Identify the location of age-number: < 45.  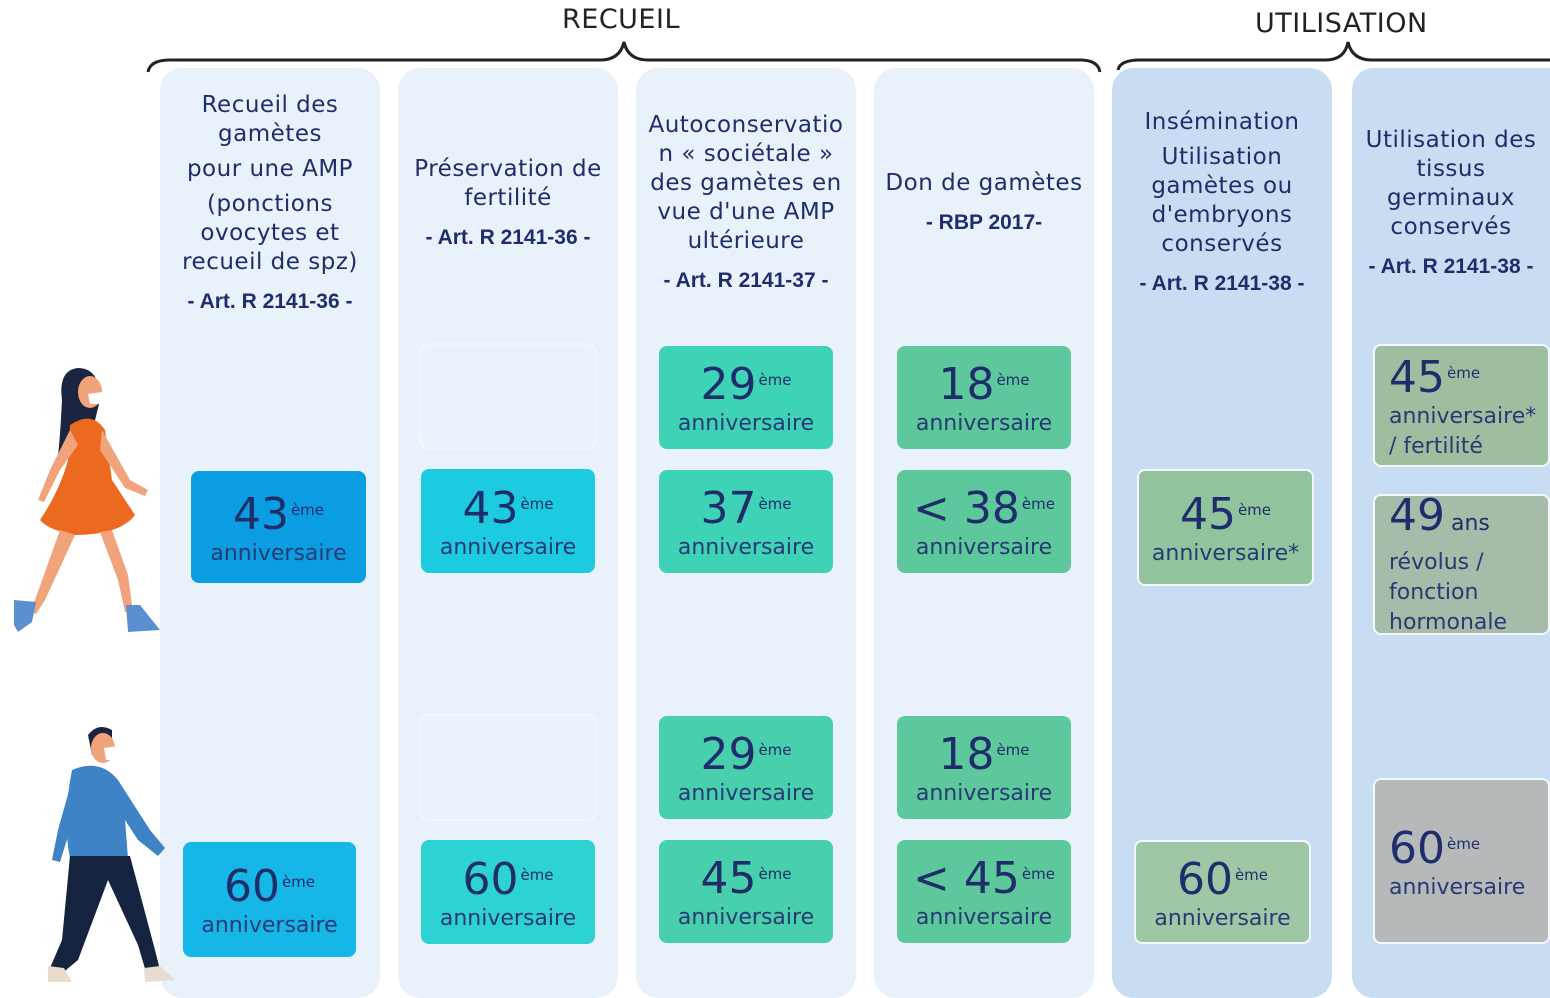
(966, 878).